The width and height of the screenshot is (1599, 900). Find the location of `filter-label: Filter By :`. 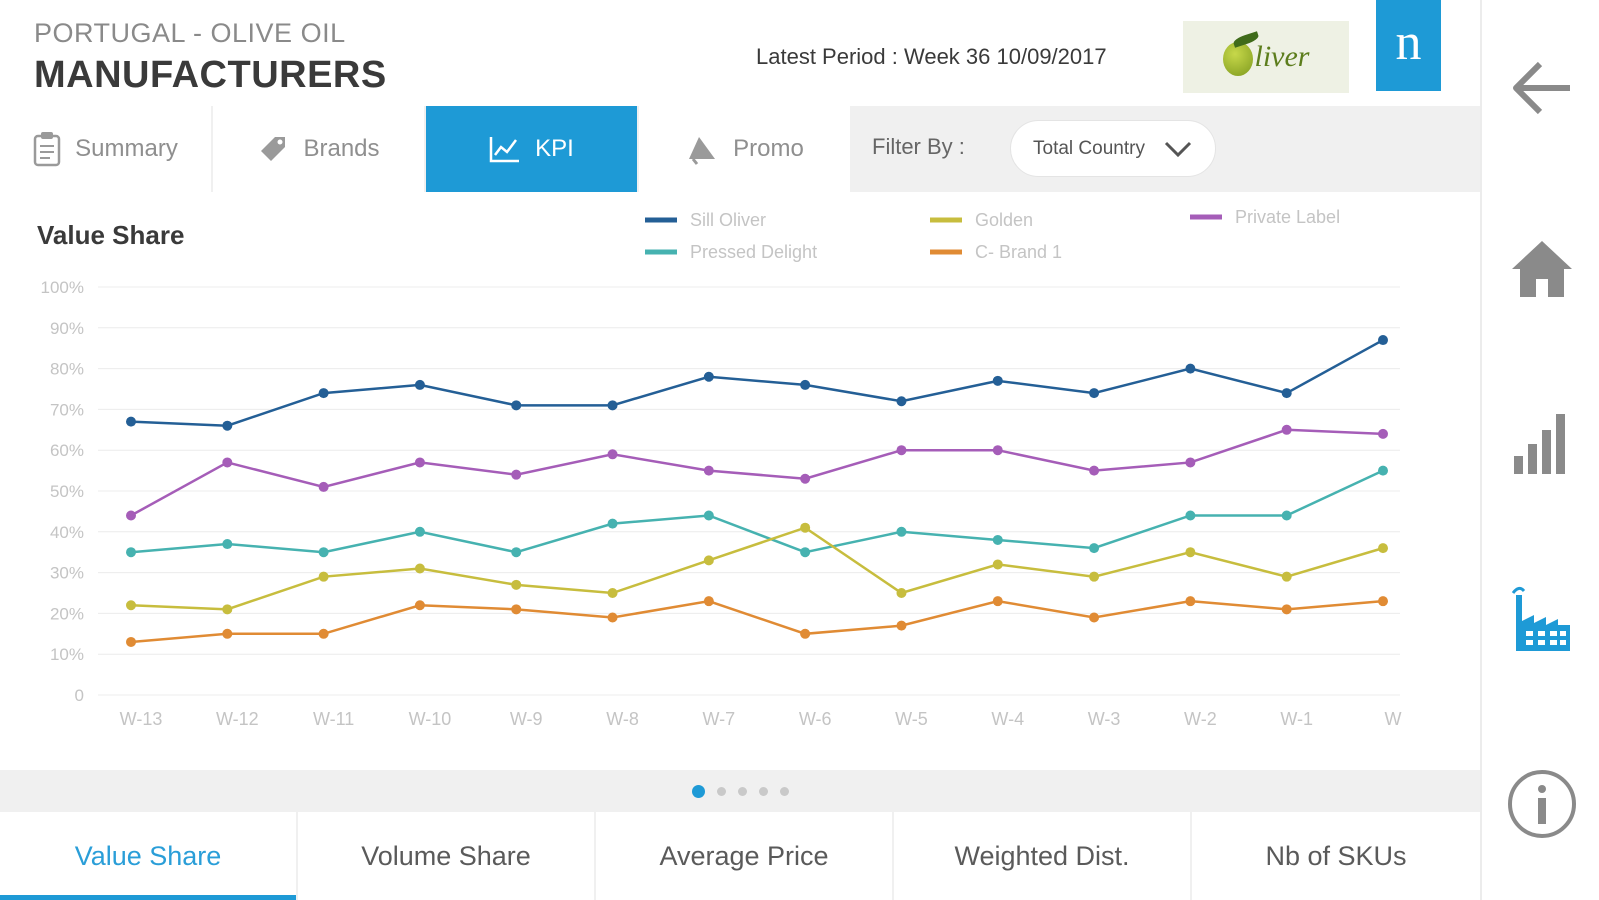

filter-label: Filter By : is located at coordinates (918, 146).